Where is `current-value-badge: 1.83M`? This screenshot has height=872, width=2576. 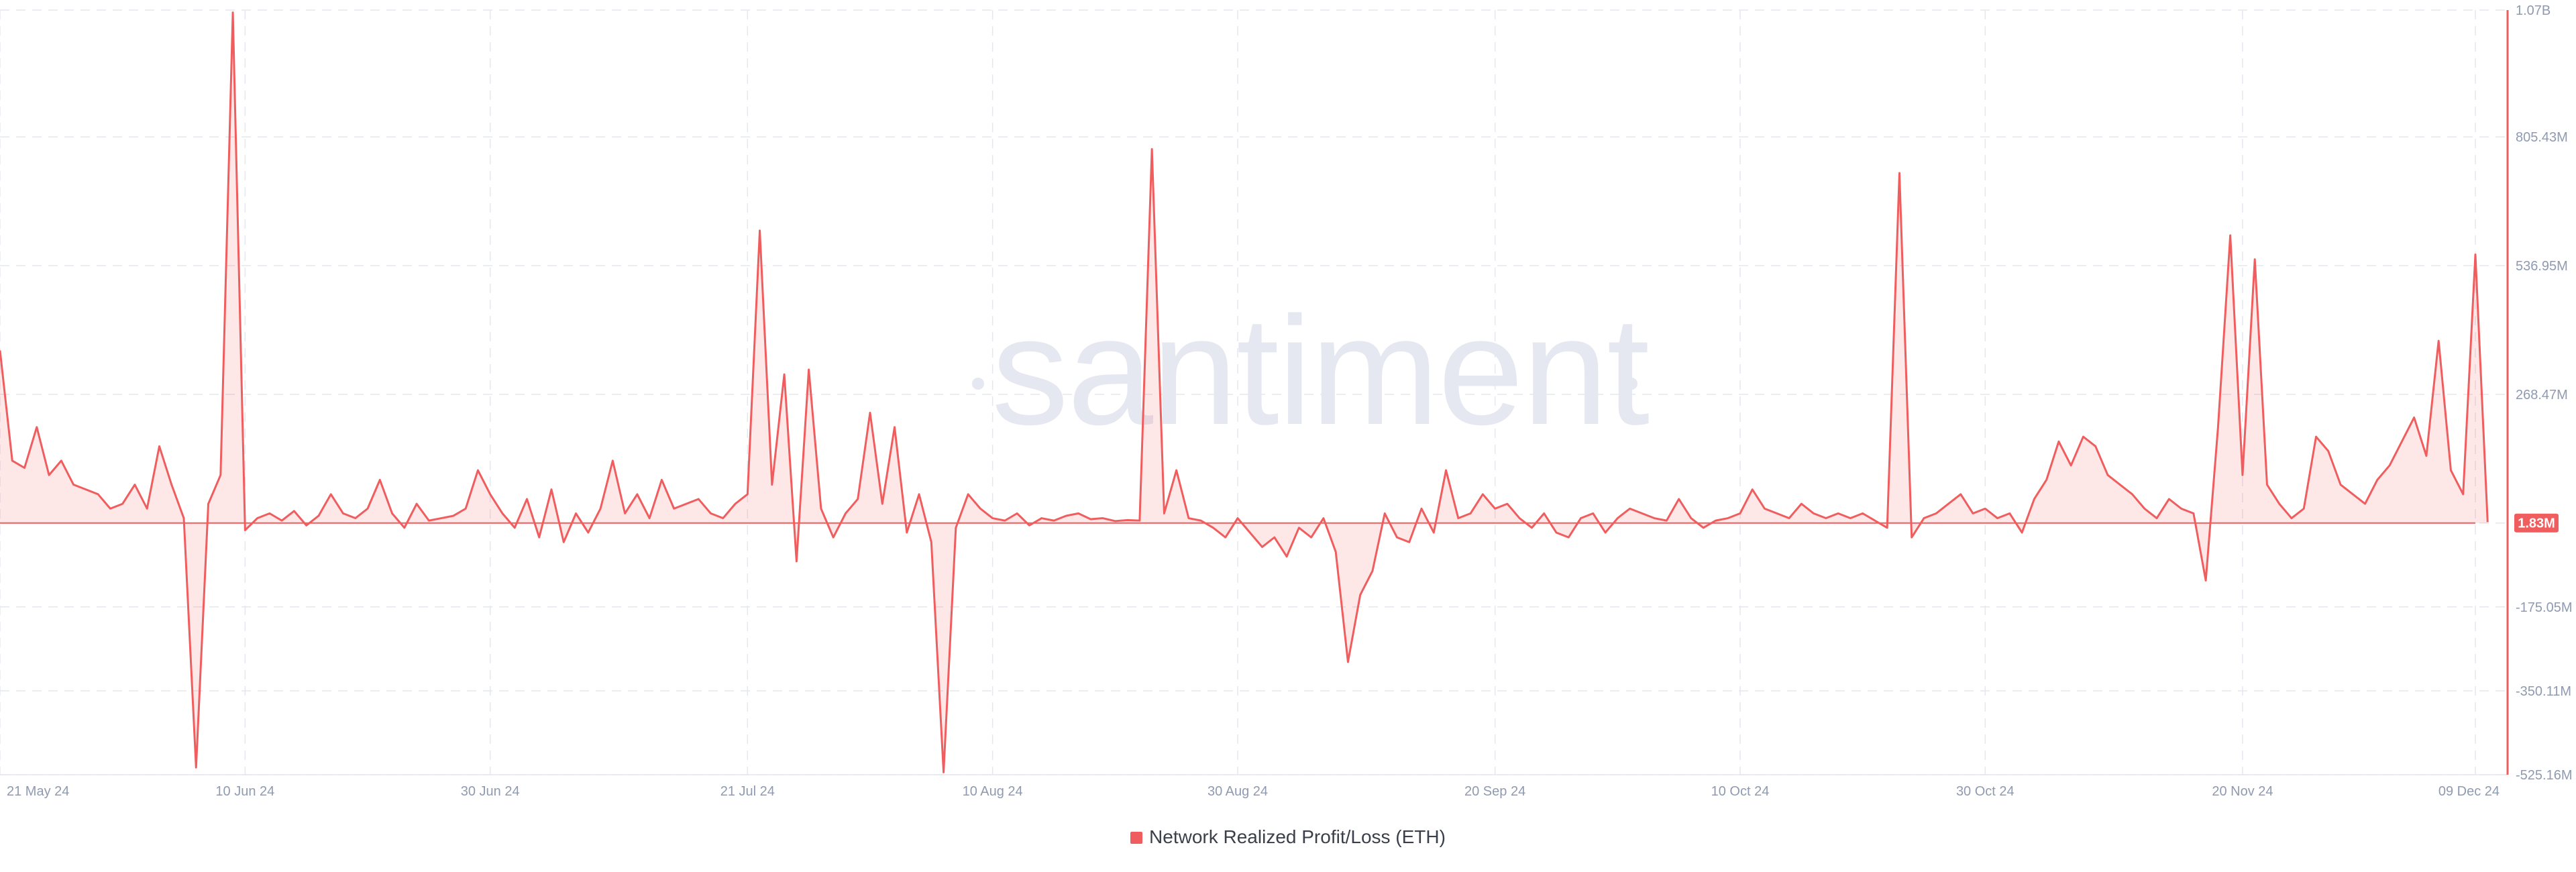 current-value-badge: 1.83M is located at coordinates (2536, 523).